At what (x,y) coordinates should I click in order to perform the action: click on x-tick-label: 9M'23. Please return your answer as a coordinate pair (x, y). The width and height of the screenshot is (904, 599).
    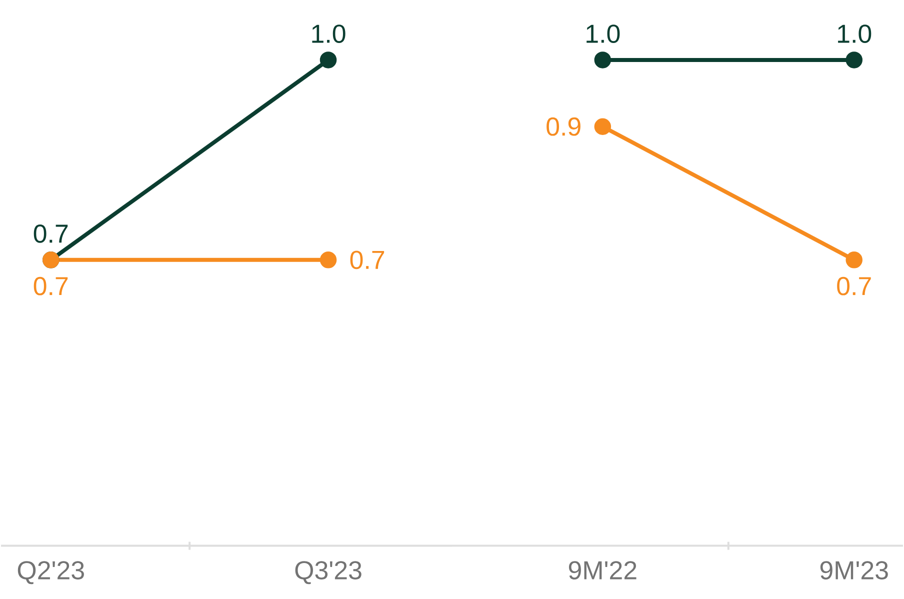
    Looking at the image, I should click on (854, 570).